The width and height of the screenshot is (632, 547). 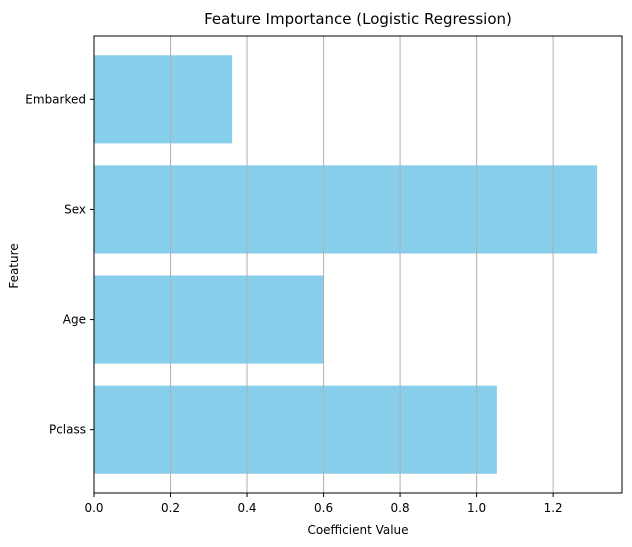 What do you see at coordinates (67, 430) in the screenshot?
I see `y-tick-label: Pclass` at bounding box center [67, 430].